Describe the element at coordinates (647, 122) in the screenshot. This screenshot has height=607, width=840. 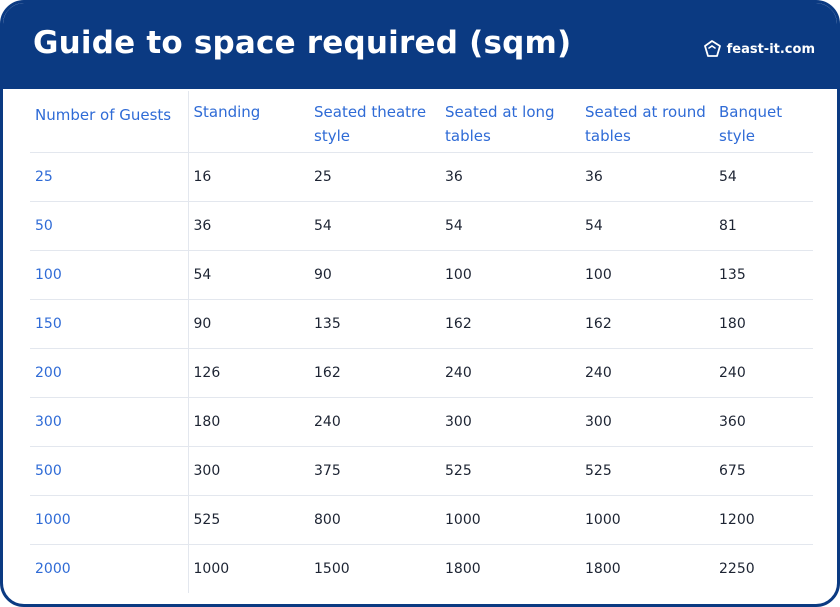
I see `column-header-round-tables: Seated at round tables` at that location.